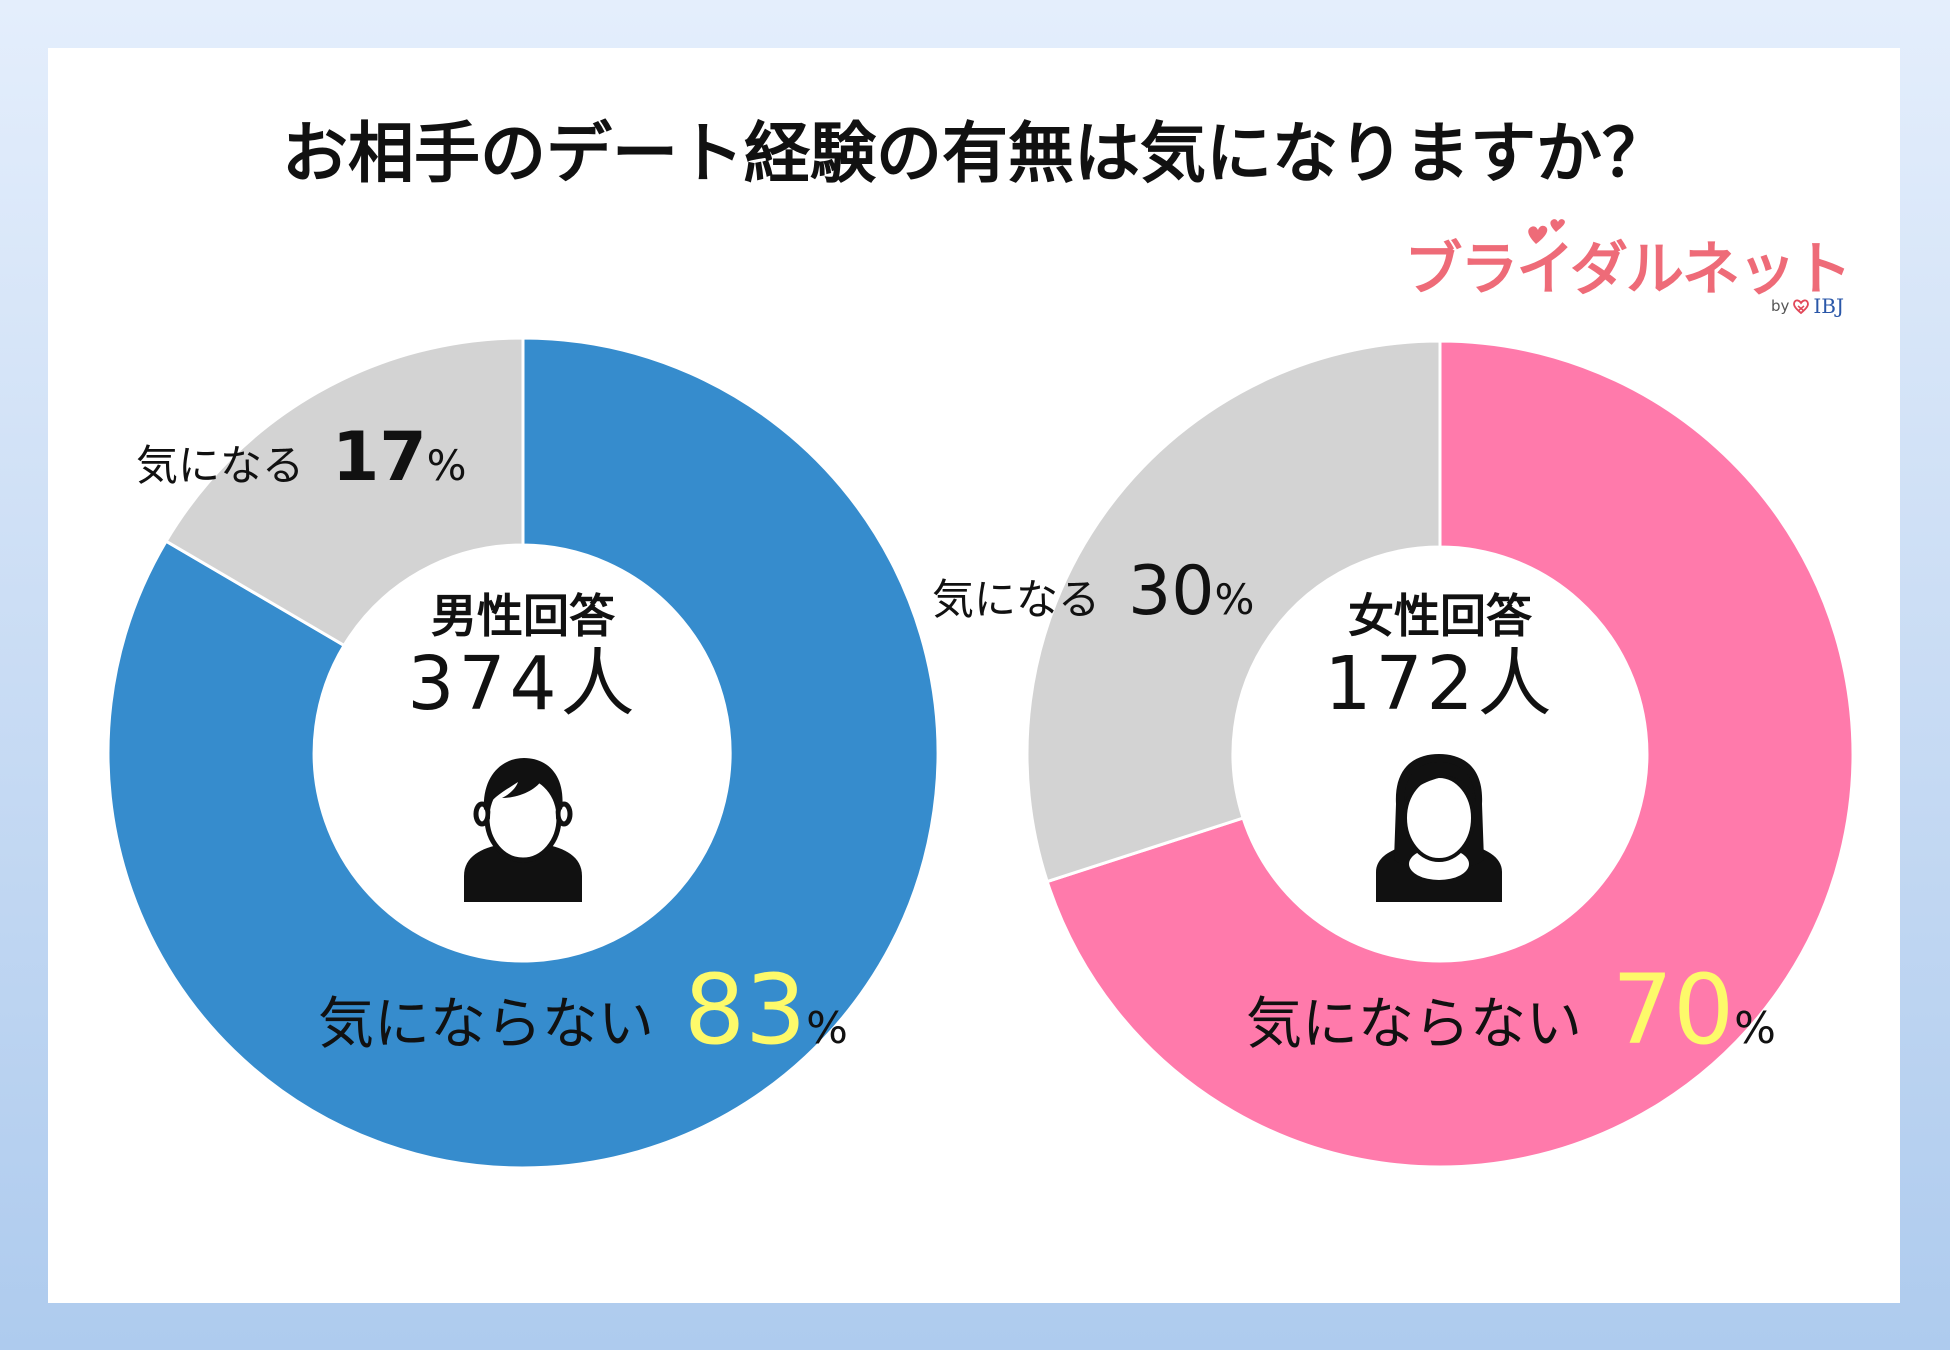 The height and width of the screenshot is (1350, 1950). Describe the element at coordinates (523, 684) in the screenshot. I see `male-count: 374人` at that location.